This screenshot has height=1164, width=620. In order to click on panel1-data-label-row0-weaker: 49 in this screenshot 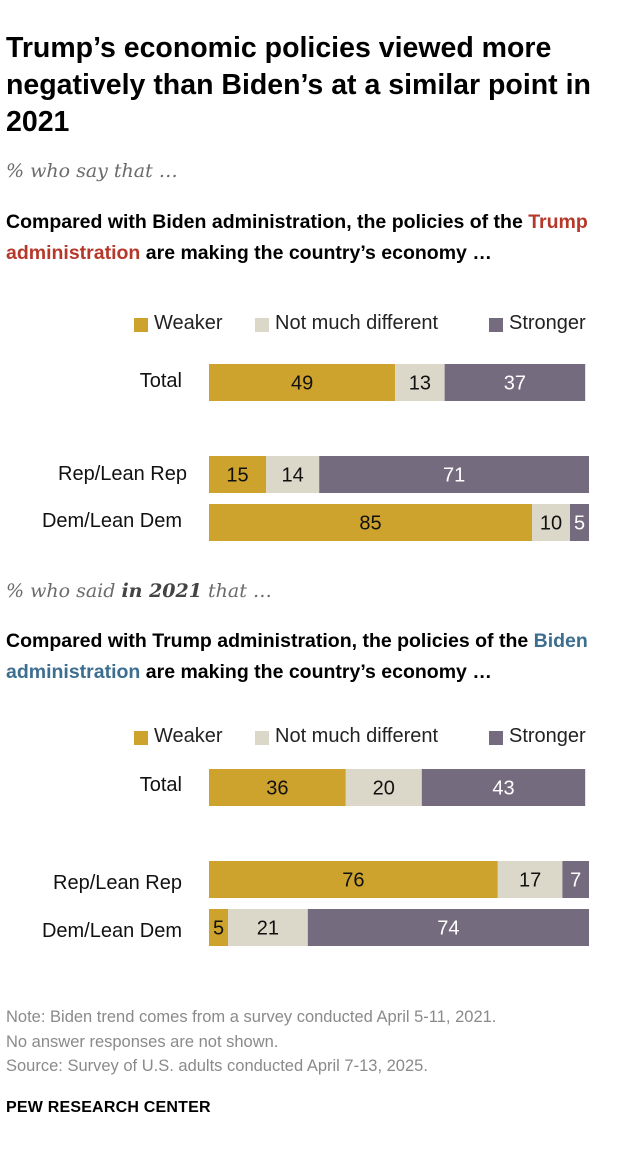, I will do `click(302, 384)`.